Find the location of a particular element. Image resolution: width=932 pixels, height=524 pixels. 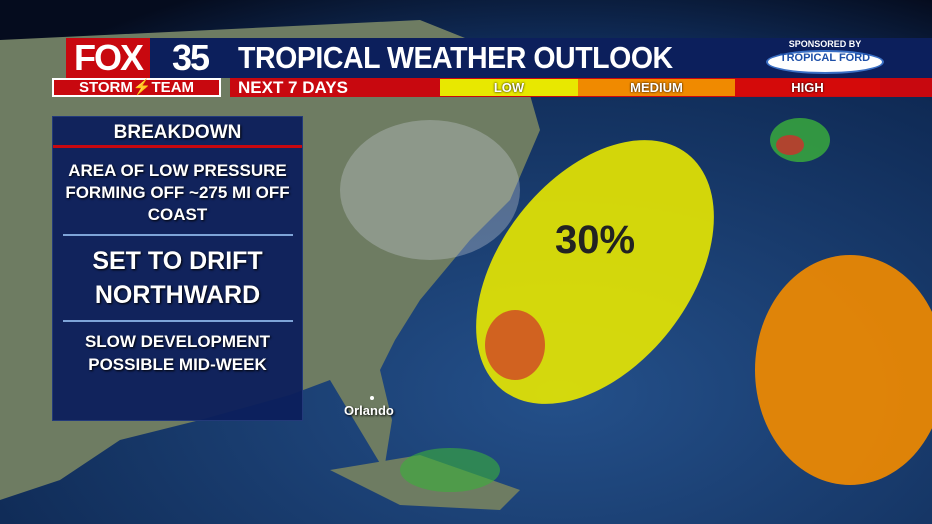

breakdown-line-2: SET TO DRIFT NORTHWARD is located at coordinates (177, 278).